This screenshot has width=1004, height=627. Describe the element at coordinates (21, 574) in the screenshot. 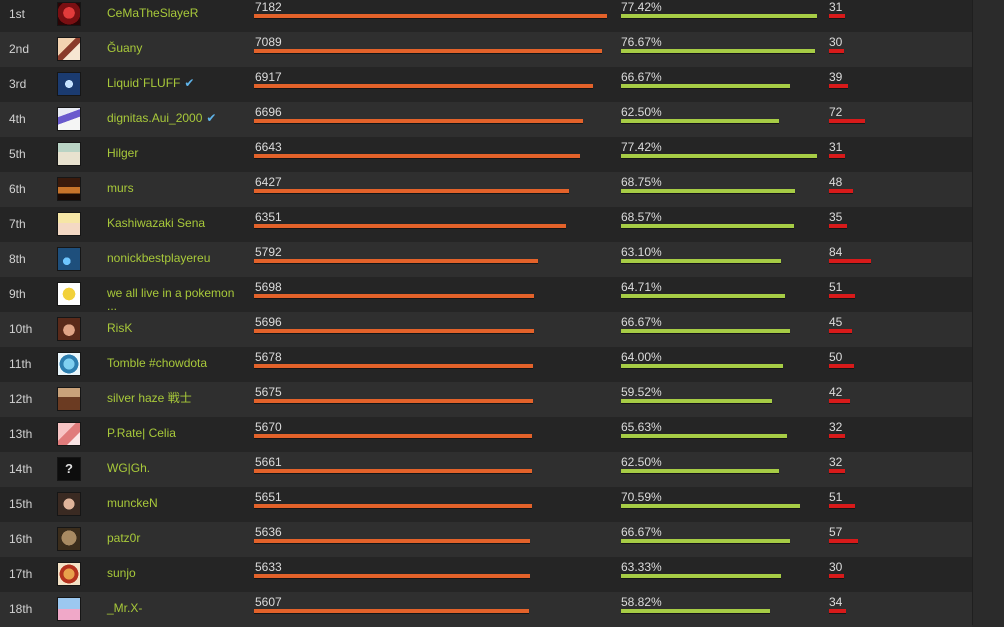

I see `rank-label: 17th` at that location.